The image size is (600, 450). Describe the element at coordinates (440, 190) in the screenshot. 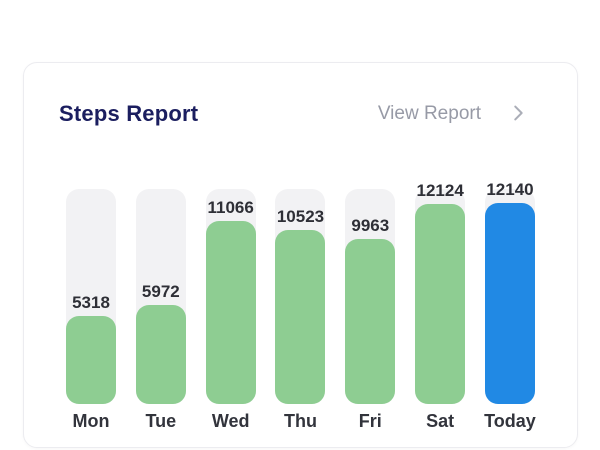

I see `bar-value-label: 12124` at that location.